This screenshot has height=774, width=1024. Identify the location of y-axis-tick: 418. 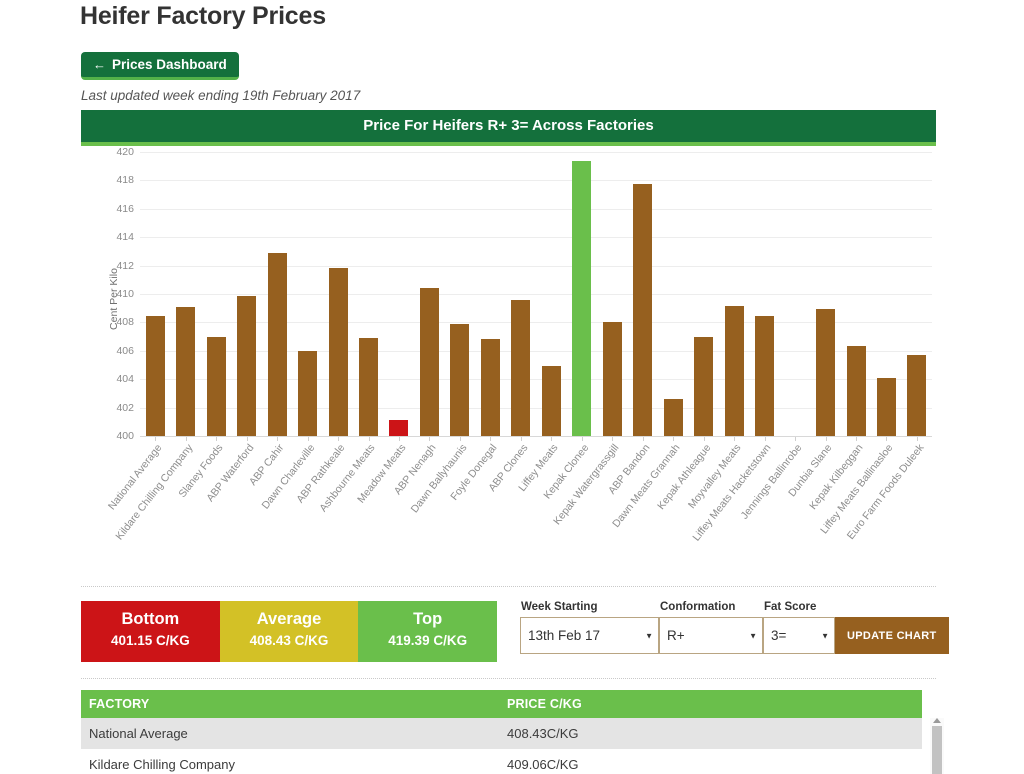
(125, 180).